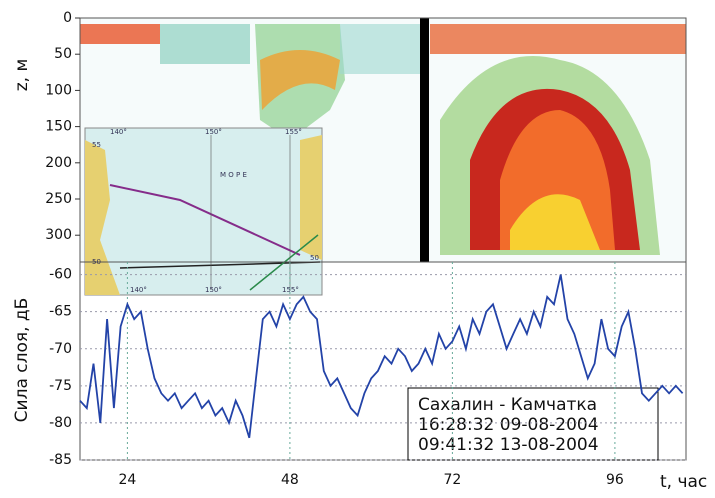 Image resolution: width=715 pixels, height=498 pixels. Describe the element at coordinates (508, 425) in the screenshot. I see `legend-text: 16:28:32 09-08-2004` at that location.